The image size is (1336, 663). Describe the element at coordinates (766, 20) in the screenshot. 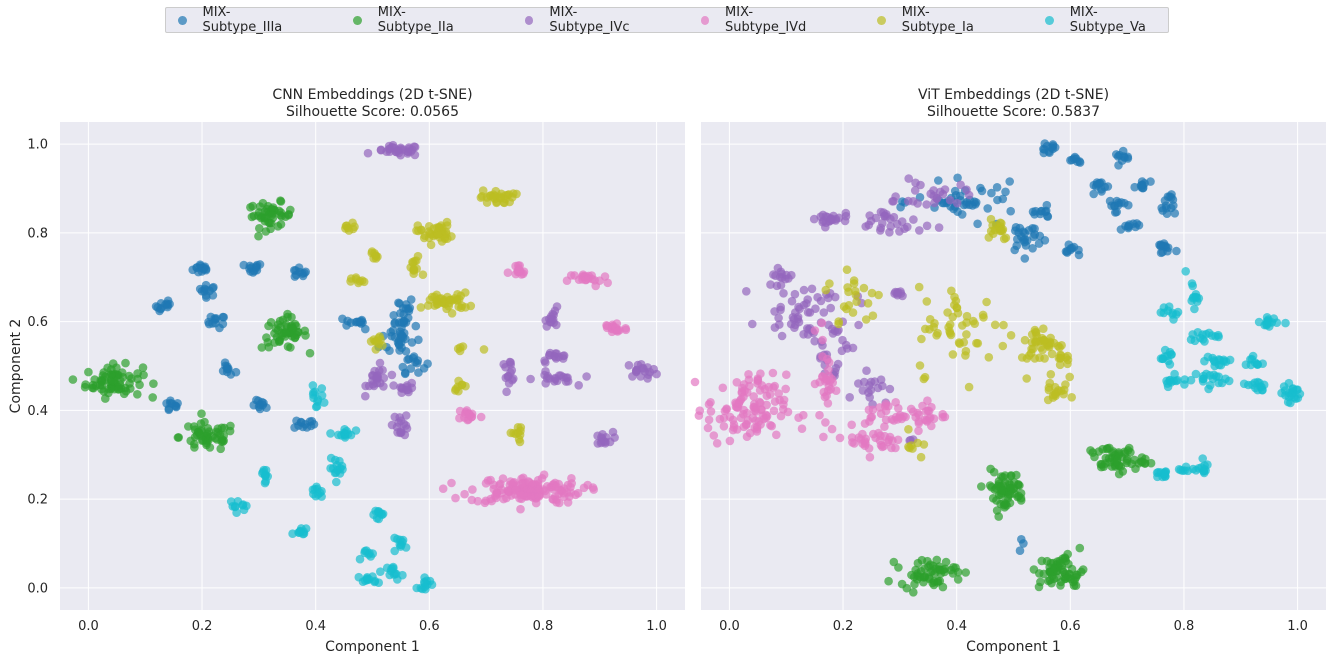

I see `legend-label: MIX-Subtype_IVd` at that location.